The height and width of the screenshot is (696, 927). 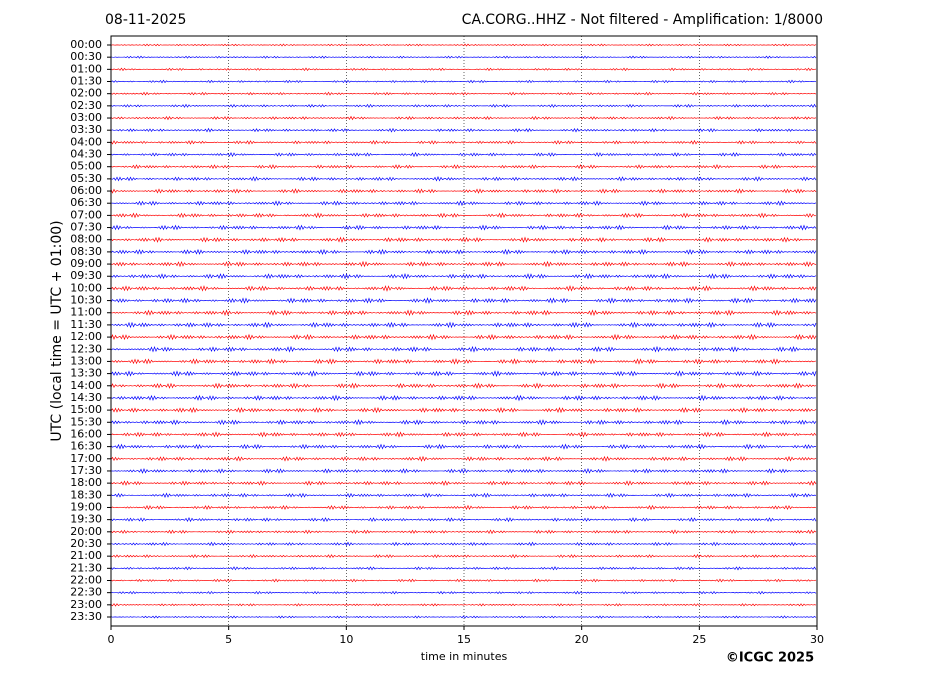 What do you see at coordinates (86, 178) in the screenshot?
I see `y-tick-label: 05:30` at bounding box center [86, 178].